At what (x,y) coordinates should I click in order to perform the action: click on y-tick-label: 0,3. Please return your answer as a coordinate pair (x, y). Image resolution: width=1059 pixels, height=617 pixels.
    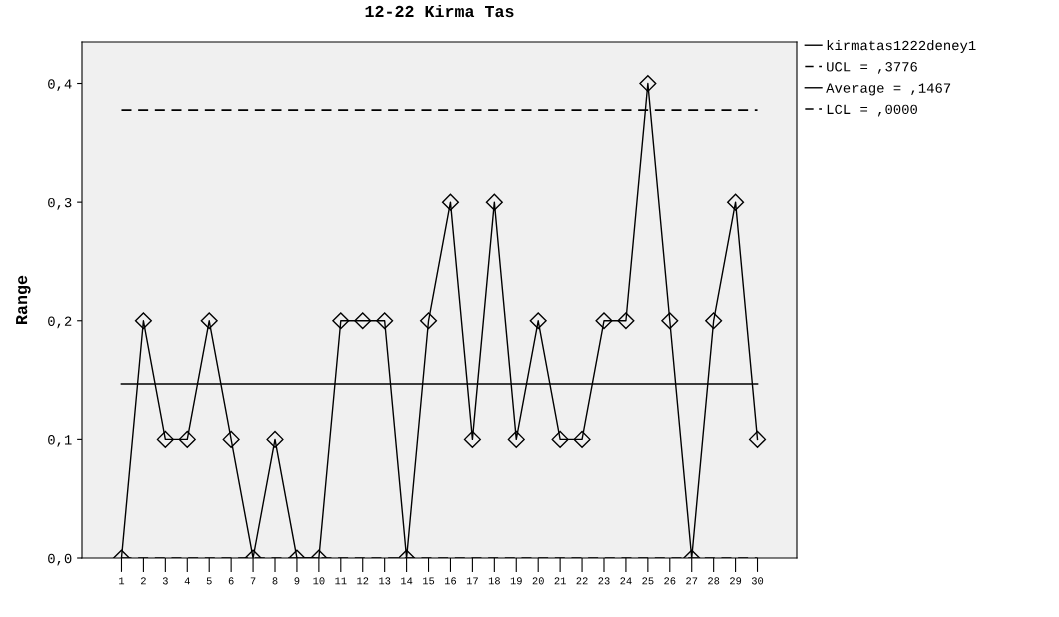
    Looking at the image, I should click on (60, 203).